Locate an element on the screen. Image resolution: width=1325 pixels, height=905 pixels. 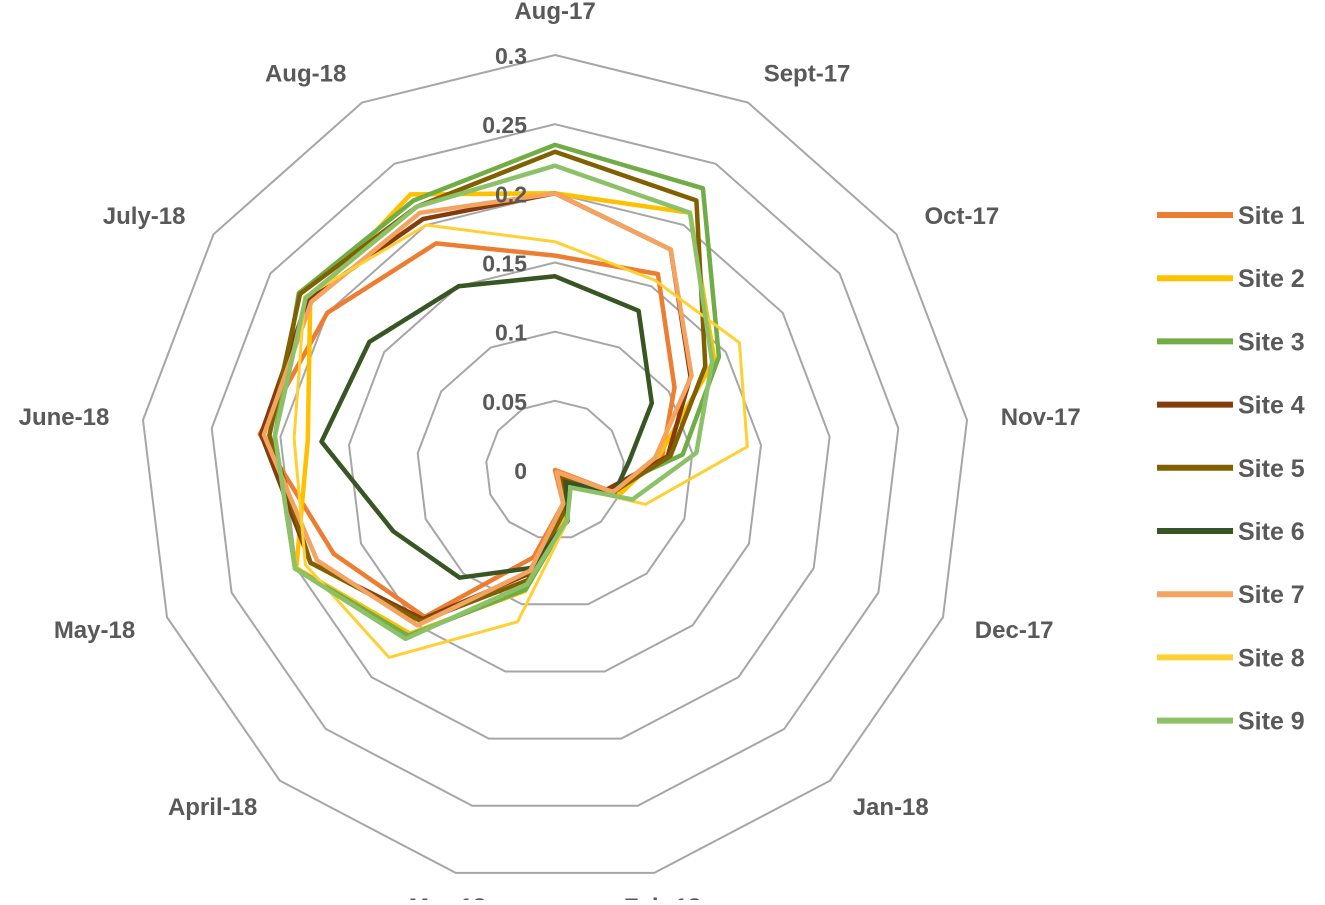
legend-label: Site 4 is located at coordinates (1271, 406).